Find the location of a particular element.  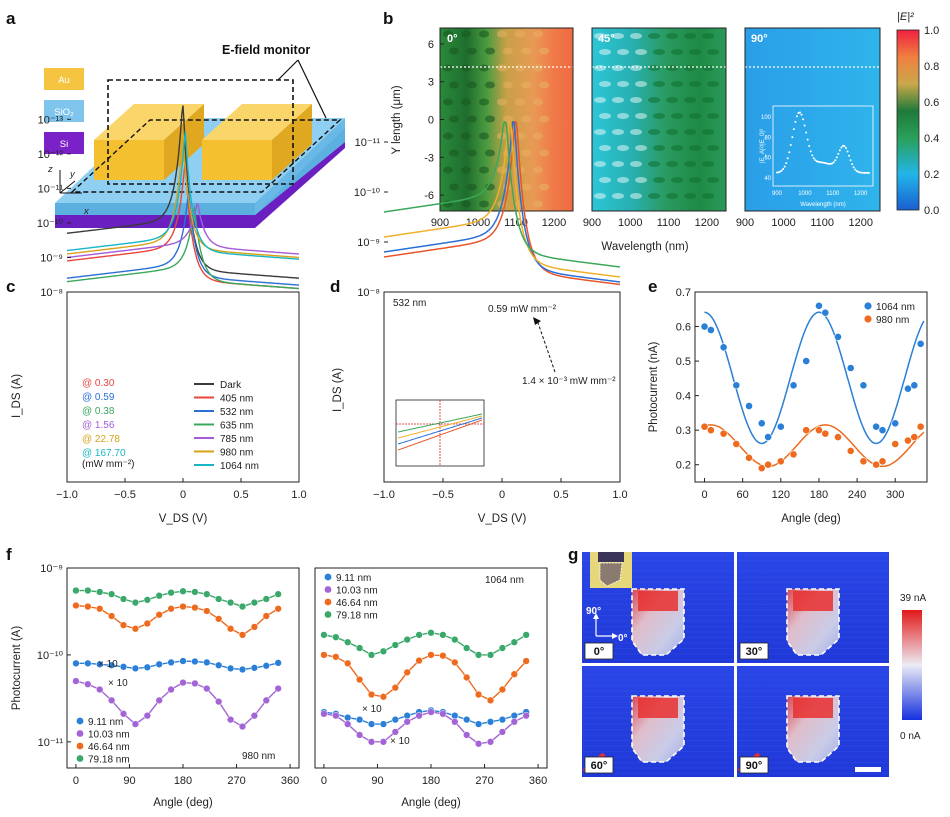

colorbar-tick: 0.0 is located at coordinates (931, 211).